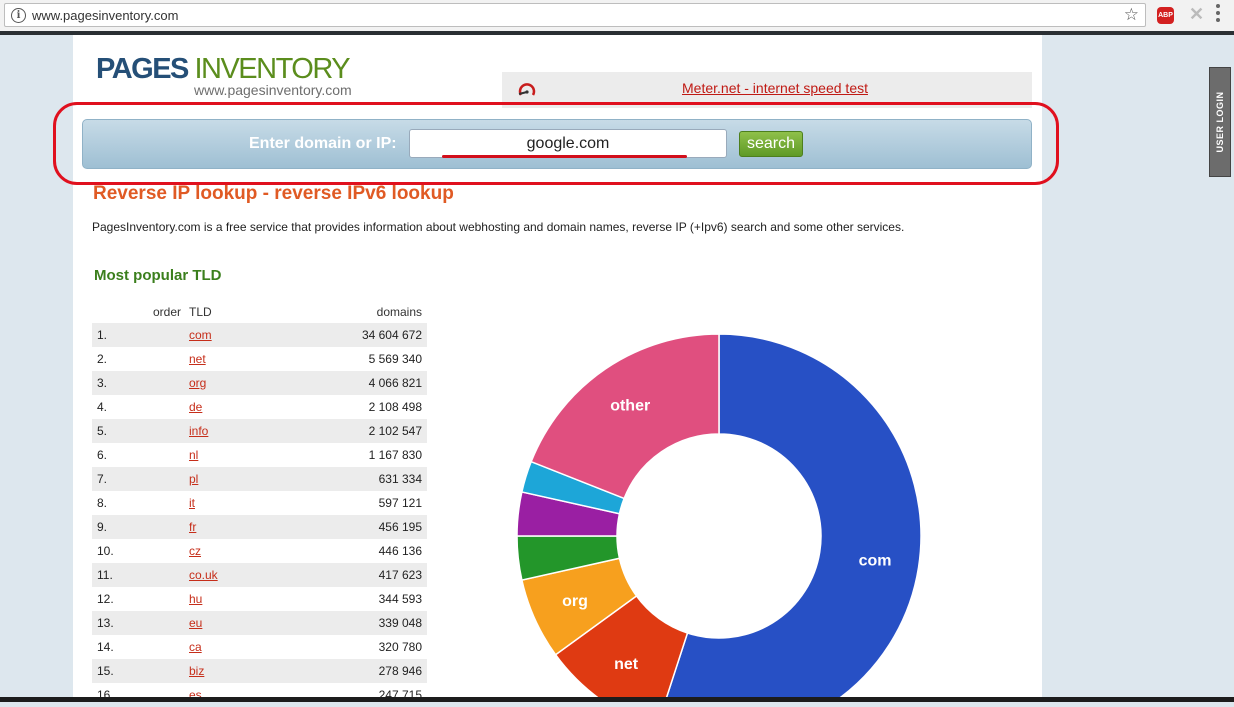 Image resolution: width=1234 pixels, height=707 pixels. I want to click on tld-link: cz, so click(195, 551).